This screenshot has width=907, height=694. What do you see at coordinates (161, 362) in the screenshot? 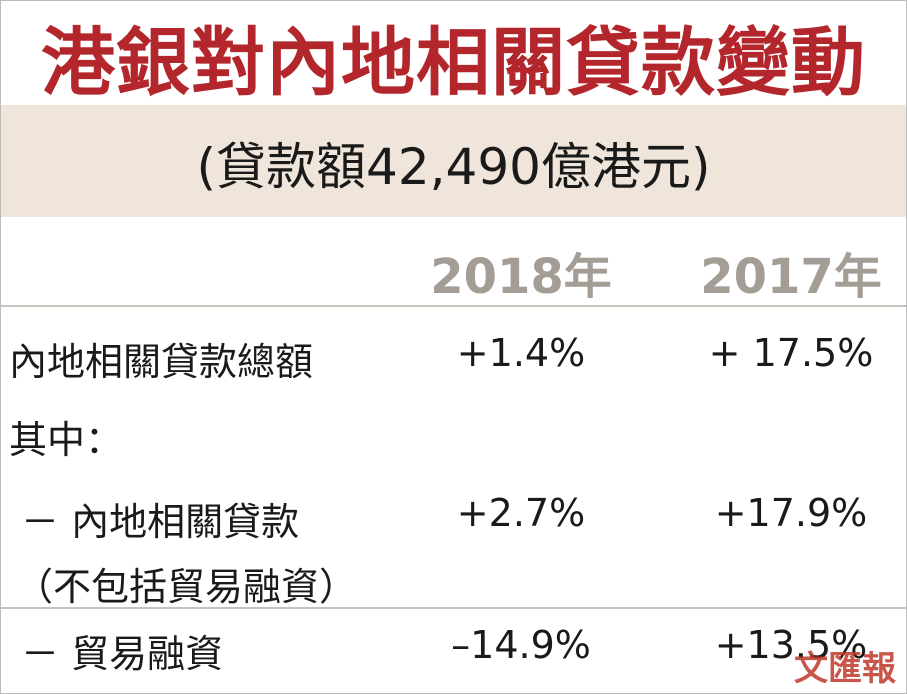
I see `row-label: 內地相關貸款總額` at bounding box center [161, 362].